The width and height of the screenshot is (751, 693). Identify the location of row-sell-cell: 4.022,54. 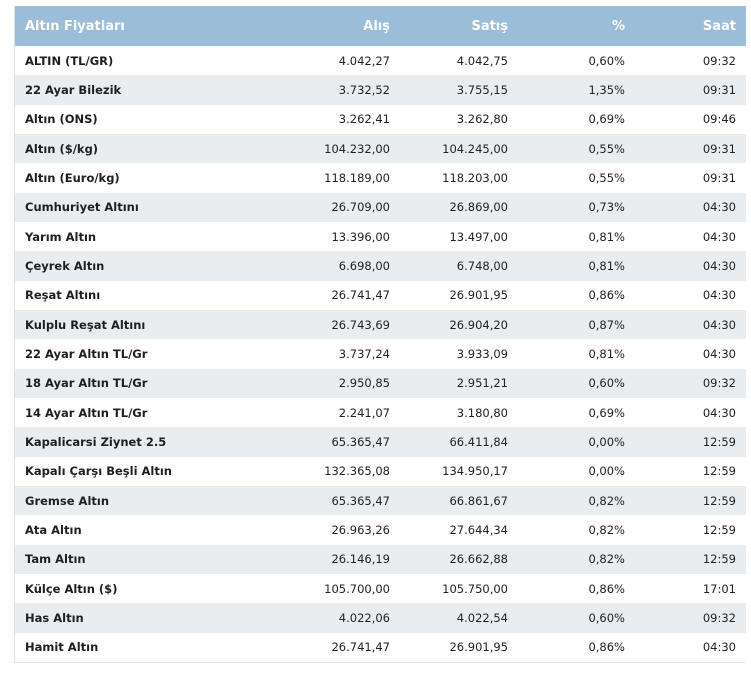
(482, 617).